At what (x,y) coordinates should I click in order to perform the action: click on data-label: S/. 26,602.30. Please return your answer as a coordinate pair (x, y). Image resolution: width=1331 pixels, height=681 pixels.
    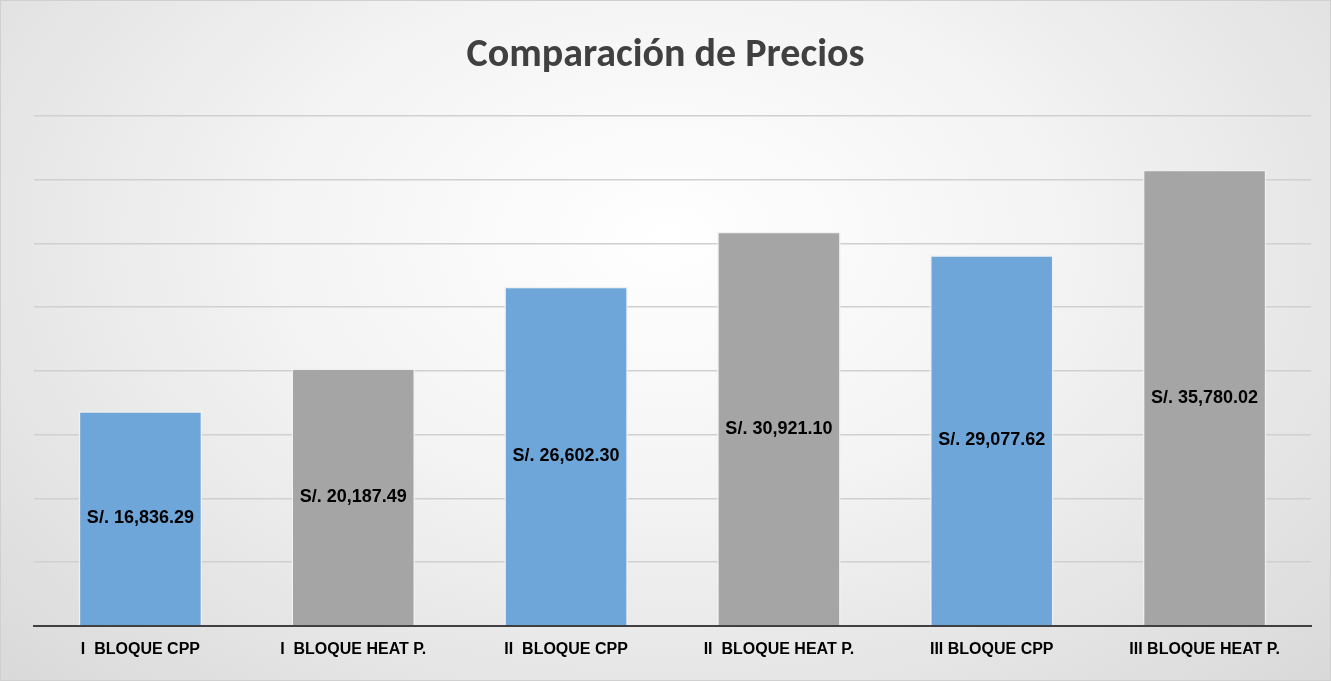
    Looking at the image, I should click on (566, 455).